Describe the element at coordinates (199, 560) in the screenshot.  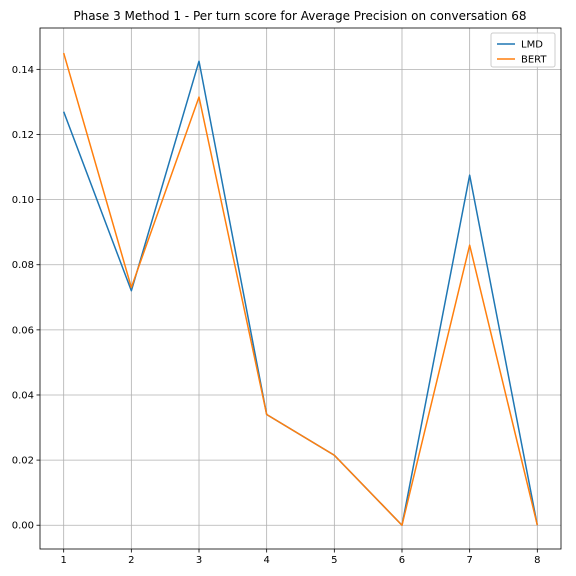
I see `x-tick-label: 3` at that location.